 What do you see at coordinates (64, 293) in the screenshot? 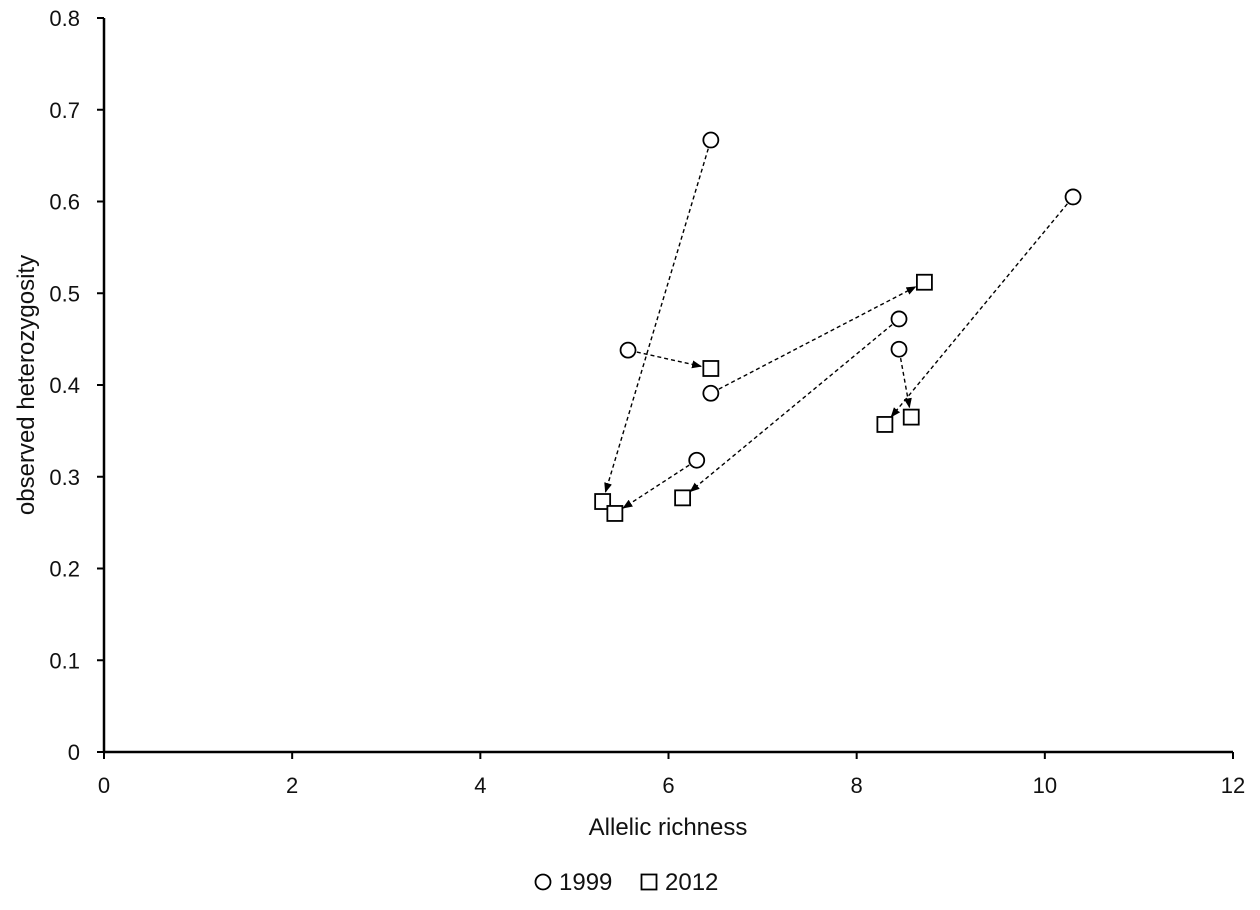
I see `y-tick-label: 0.5` at bounding box center [64, 293].